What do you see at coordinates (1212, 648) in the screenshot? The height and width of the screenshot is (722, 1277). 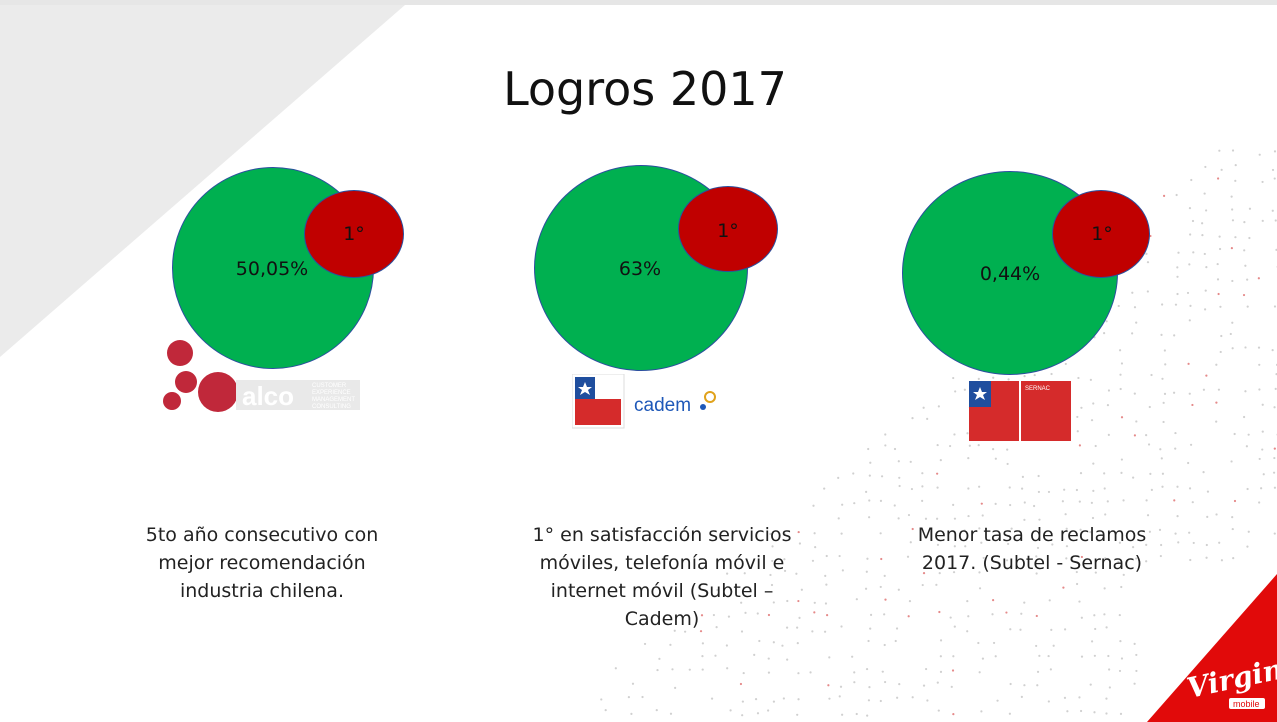 I see `virgin-mobile-logo: Virgin mobile` at bounding box center [1212, 648].